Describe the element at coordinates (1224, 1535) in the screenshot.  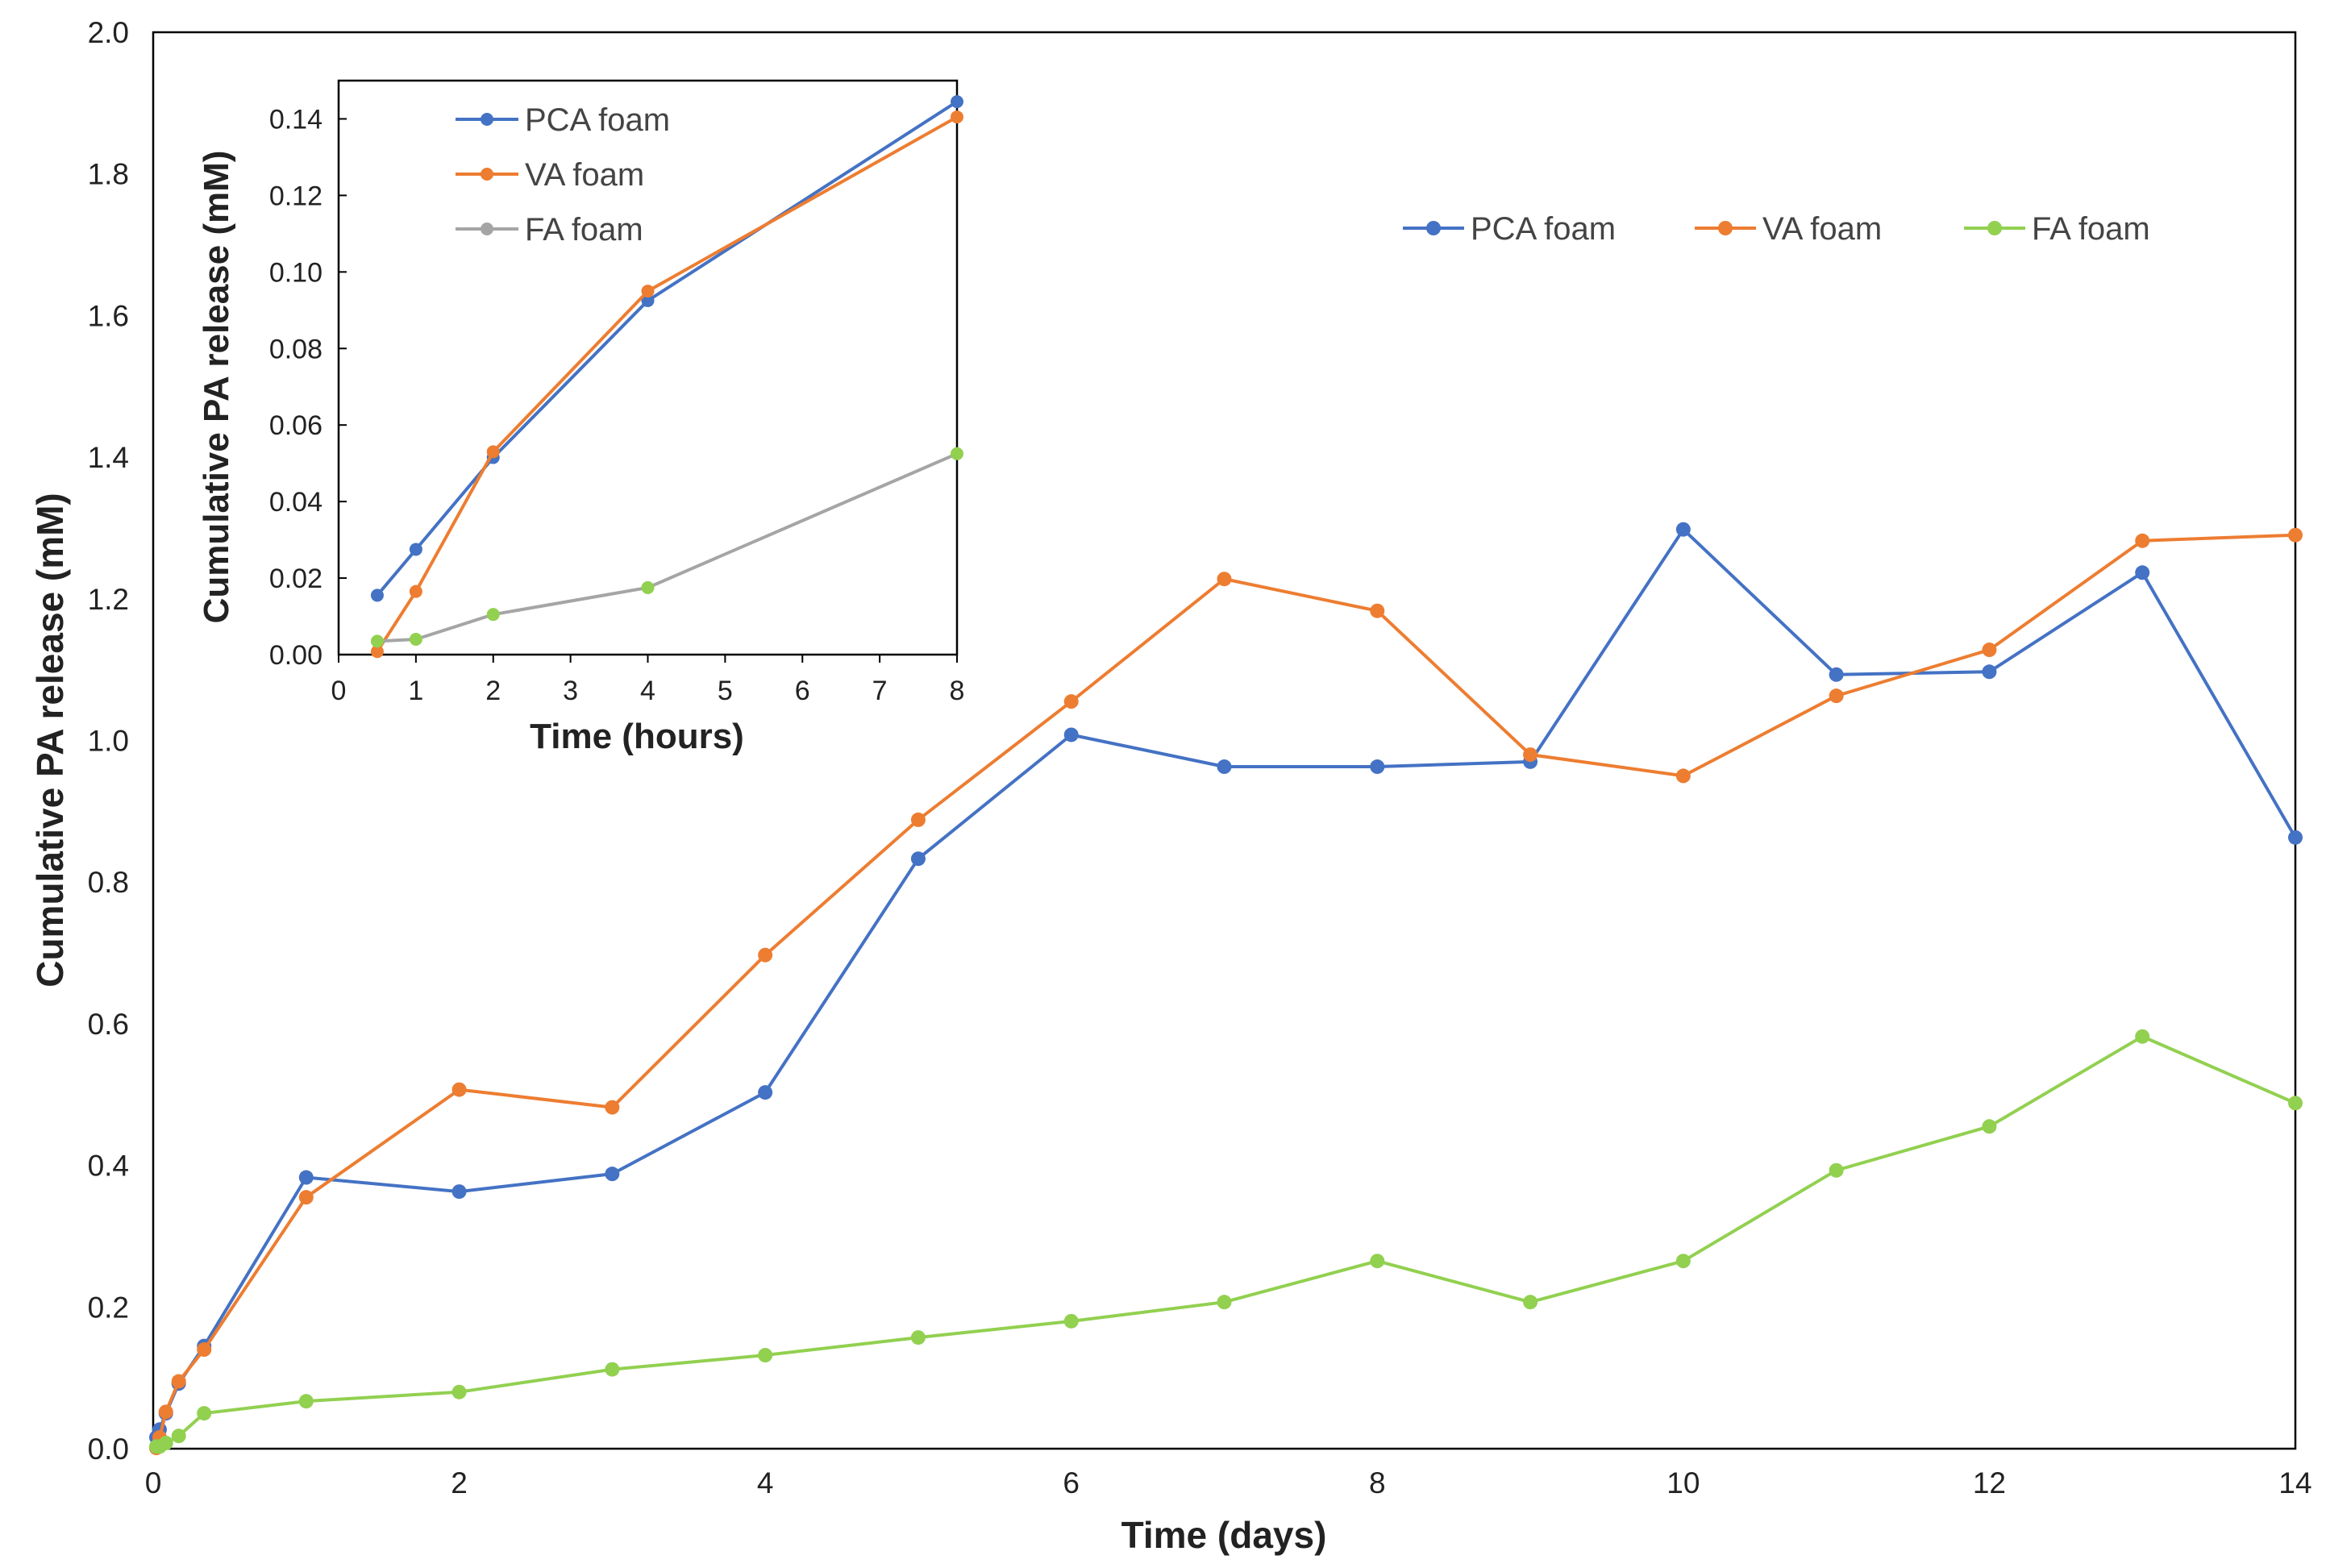
I see `main-x-axis-title: Time (days)` at that location.